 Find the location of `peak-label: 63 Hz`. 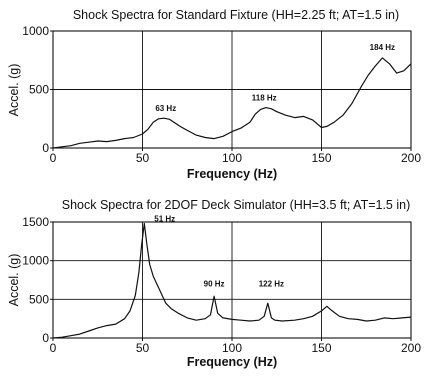

peak-label: 63 Hz is located at coordinates (165, 108).